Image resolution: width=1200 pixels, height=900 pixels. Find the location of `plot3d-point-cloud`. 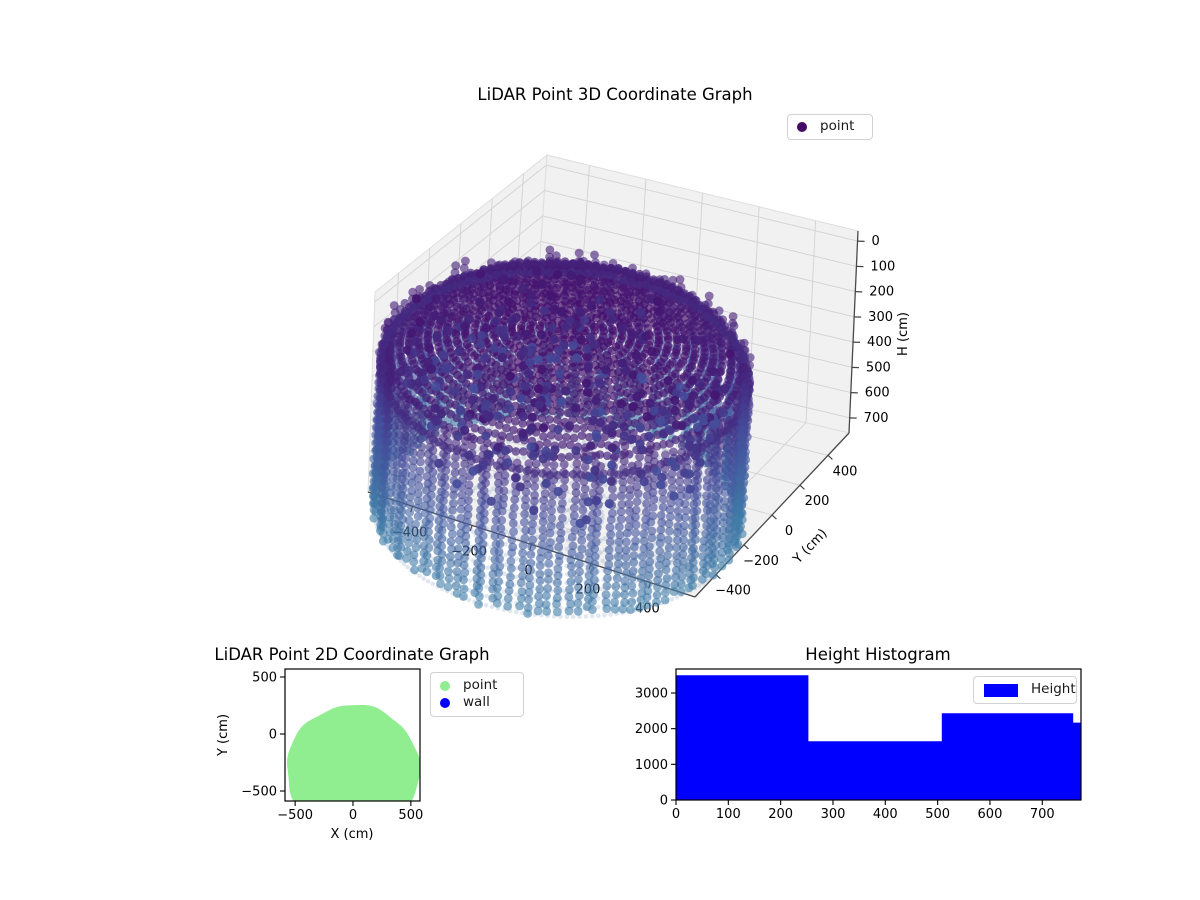

plot3d-point-cloud is located at coordinates (561, 432).